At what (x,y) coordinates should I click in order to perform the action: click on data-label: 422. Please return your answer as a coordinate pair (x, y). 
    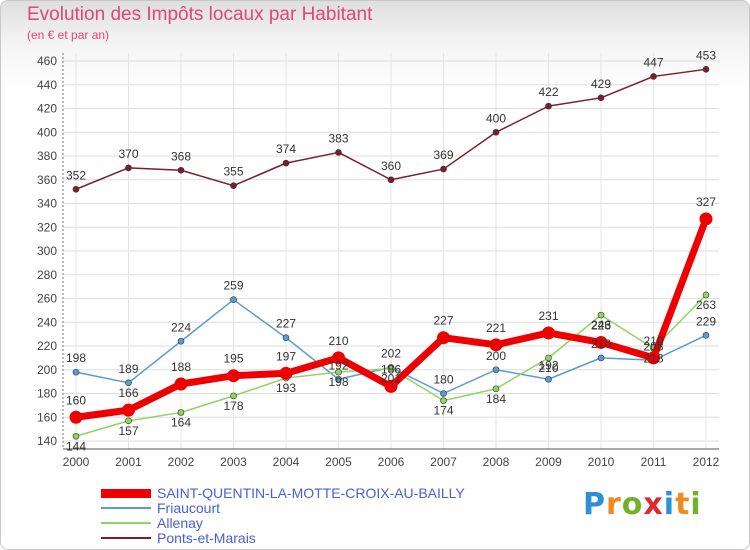
    Looking at the image, I should click on (548, 92).